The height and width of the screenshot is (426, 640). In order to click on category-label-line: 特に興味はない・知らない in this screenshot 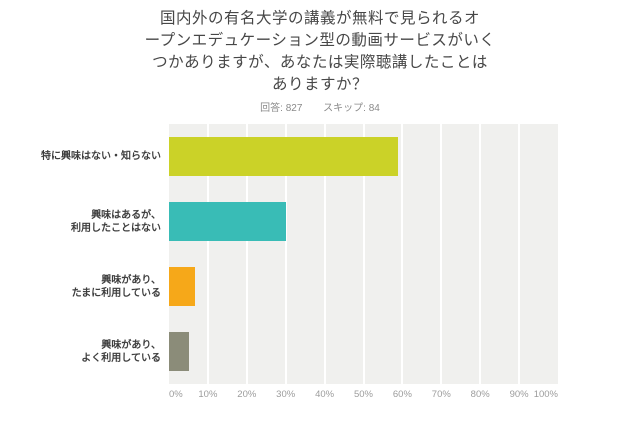, I will do `click(101, 156)`.